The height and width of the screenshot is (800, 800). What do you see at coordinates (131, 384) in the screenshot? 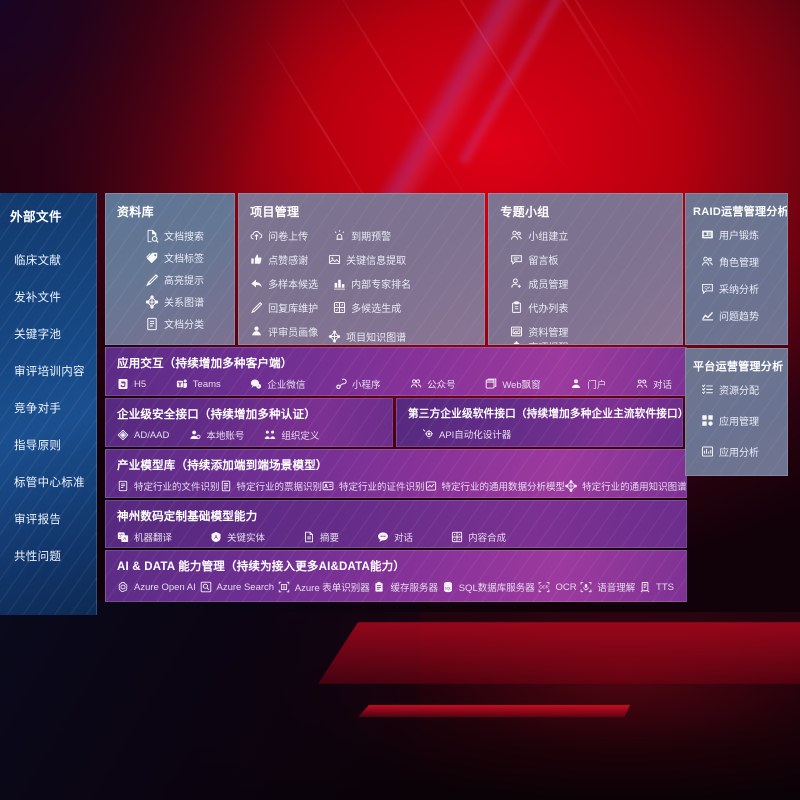
I see `list-item: H5` at bounding box center [131, 384].